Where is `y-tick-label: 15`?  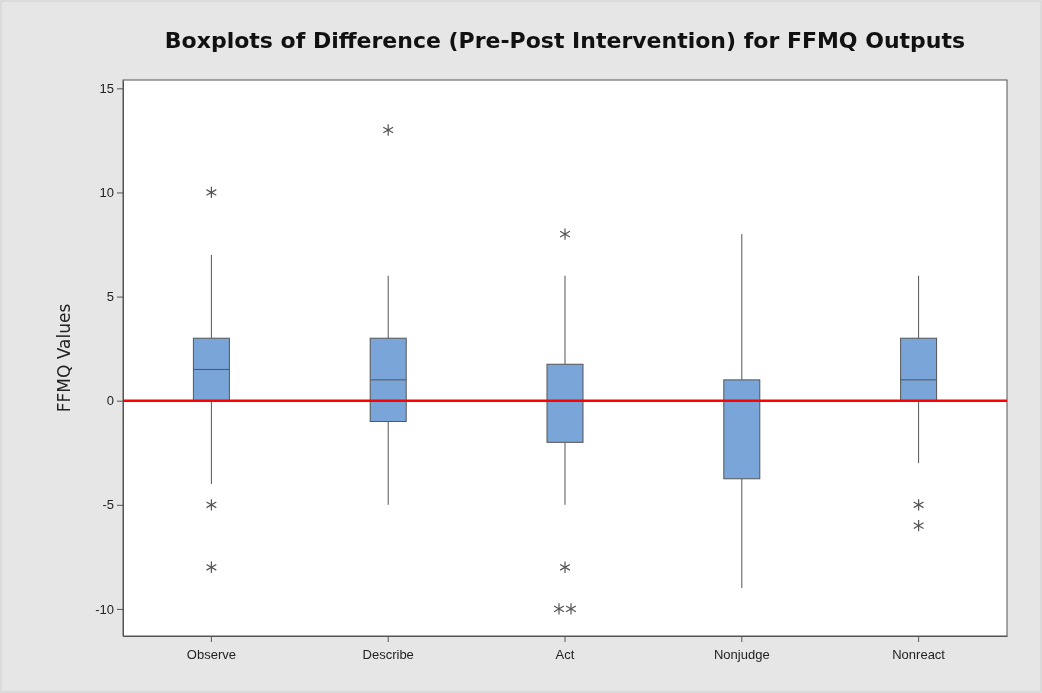 y-tick-label: 15 is located at coordinates (106, 88).